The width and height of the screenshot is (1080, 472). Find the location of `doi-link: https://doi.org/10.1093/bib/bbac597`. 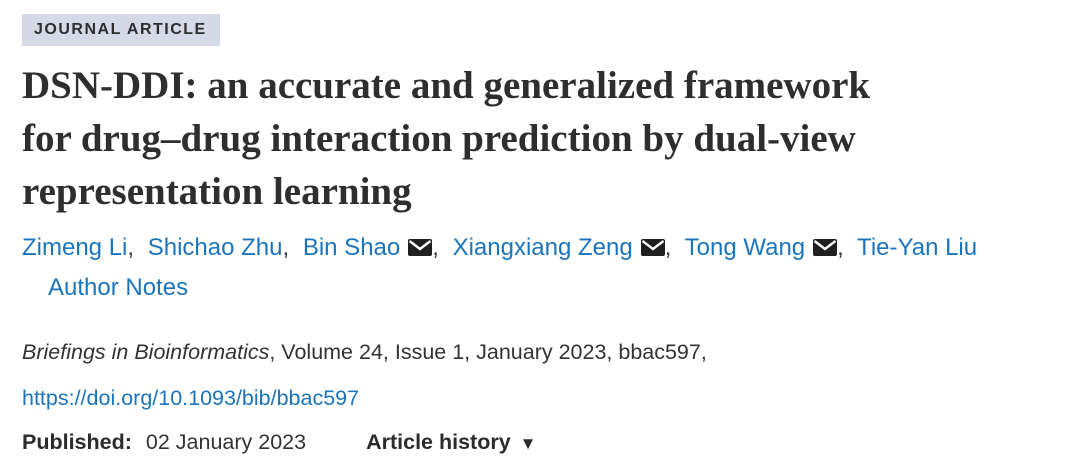

doi-link: https://doi.org/10.1093/bib/bbac597 is located at coordinates (191, 398).